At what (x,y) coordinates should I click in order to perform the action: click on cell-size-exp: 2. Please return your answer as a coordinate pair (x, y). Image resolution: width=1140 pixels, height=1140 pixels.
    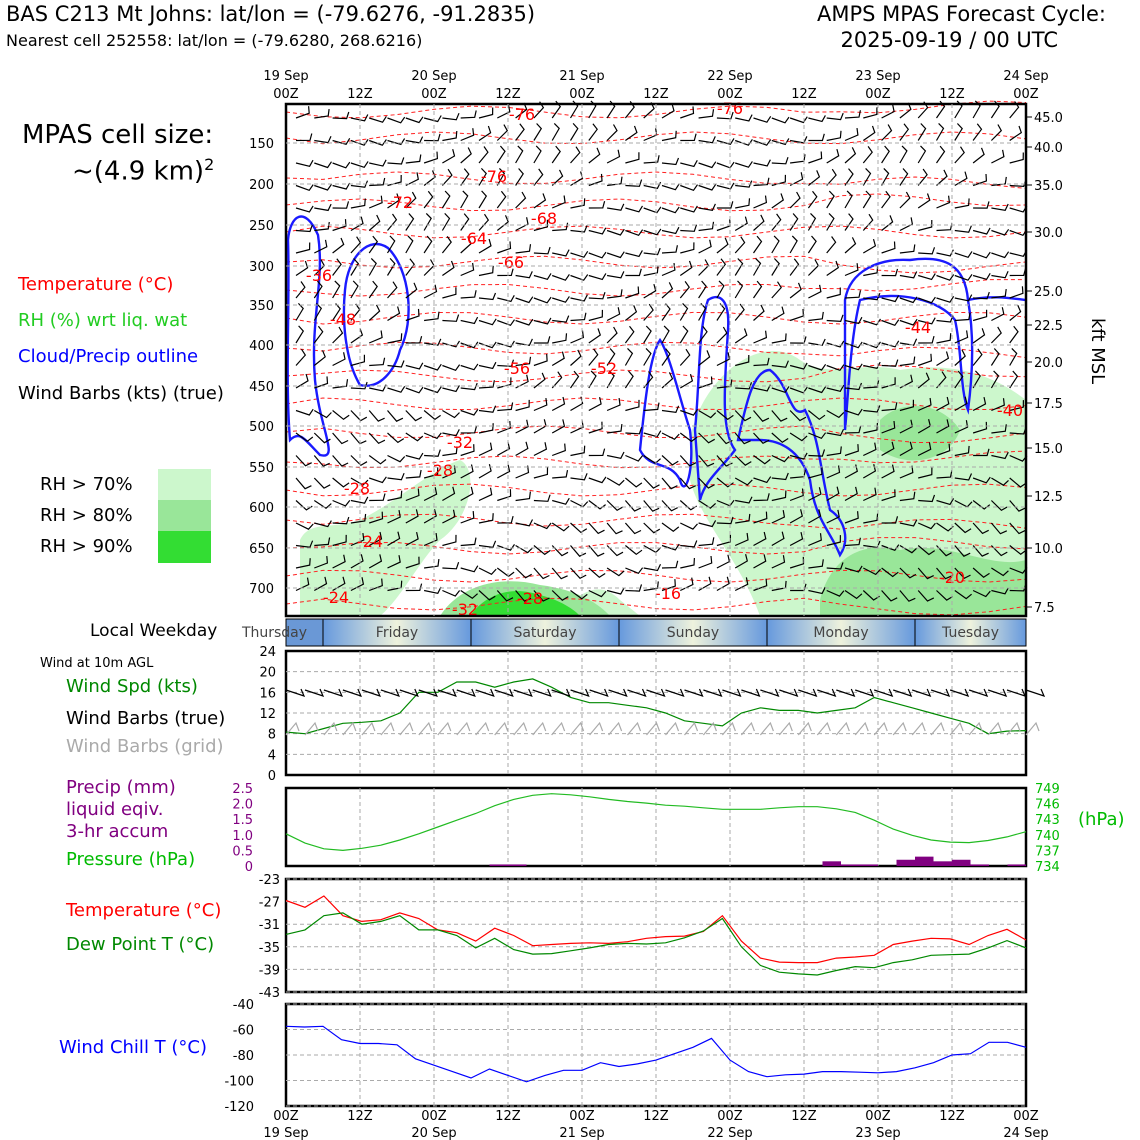
    Looking at the image, I should click on (209, 164).